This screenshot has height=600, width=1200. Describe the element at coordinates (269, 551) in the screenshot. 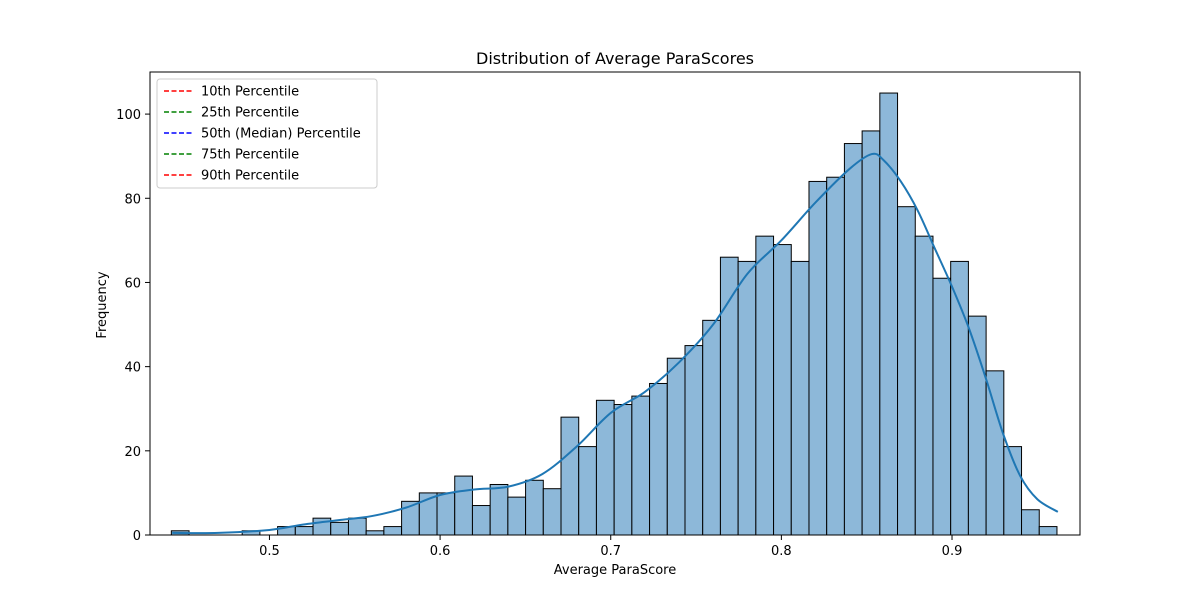

I see `x-tick-label: 0.5` at that location.